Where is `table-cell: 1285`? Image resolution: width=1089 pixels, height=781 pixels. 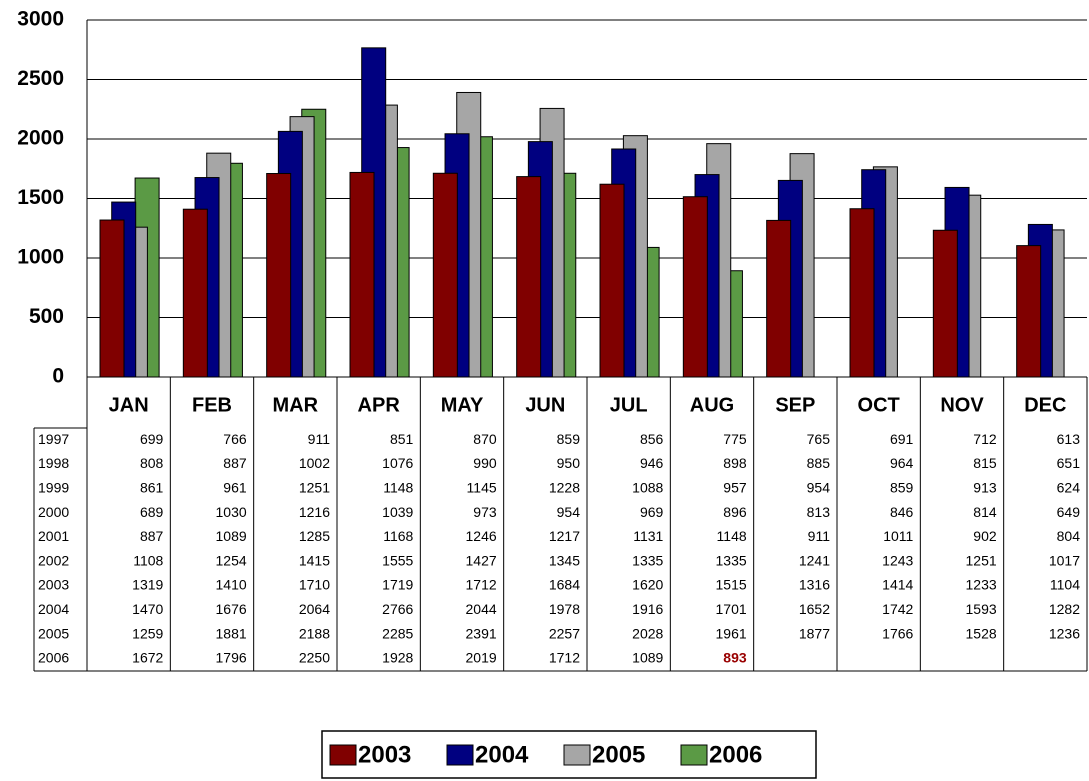 table-cell: 1285 is located at coordinates (314, 536).